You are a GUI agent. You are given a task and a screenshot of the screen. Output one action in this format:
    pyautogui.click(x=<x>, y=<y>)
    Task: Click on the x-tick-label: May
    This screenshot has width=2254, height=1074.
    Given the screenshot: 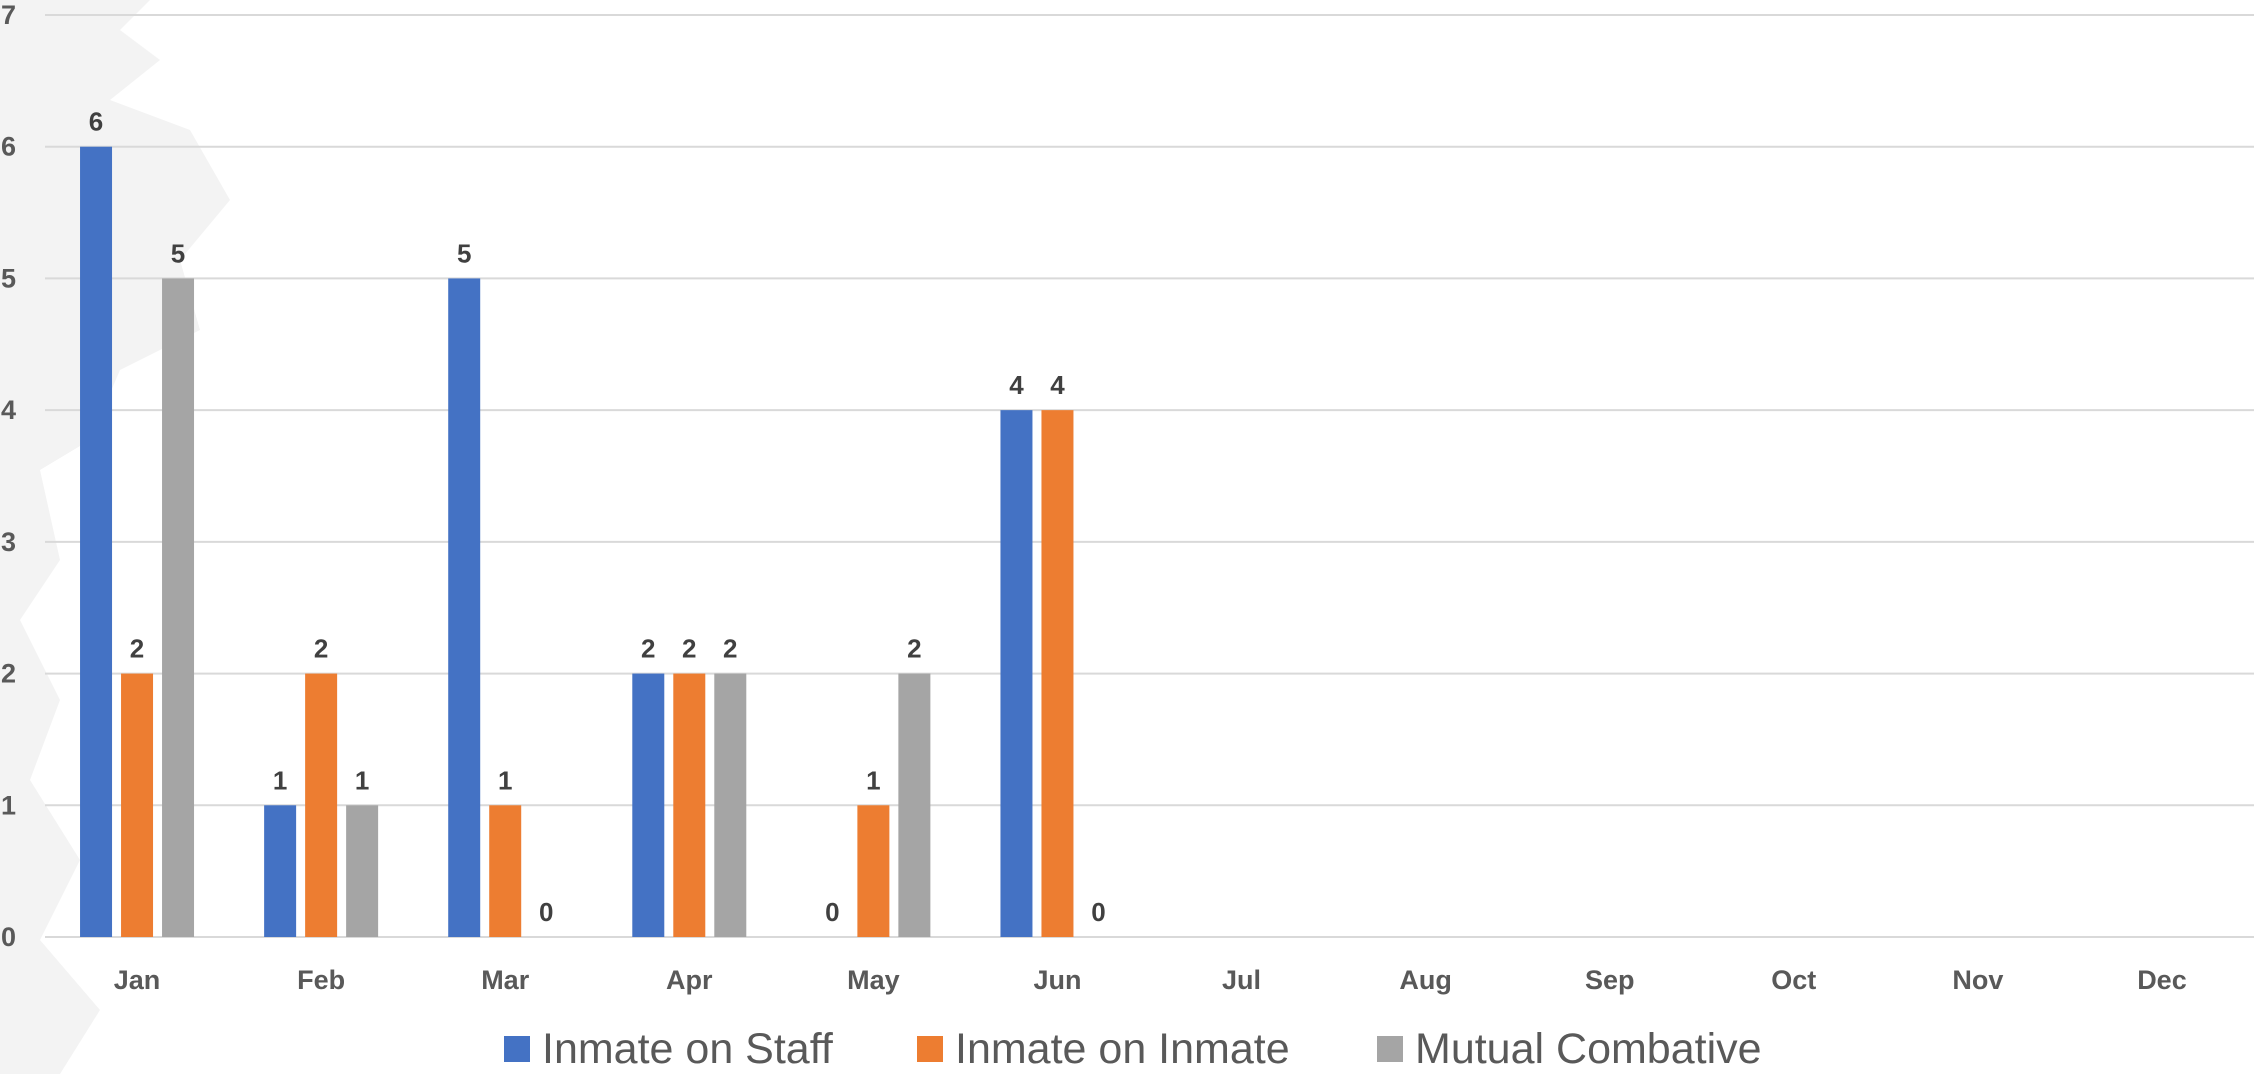 What is the action you would take?
    pyautogui.click(x=873, y=980)
    